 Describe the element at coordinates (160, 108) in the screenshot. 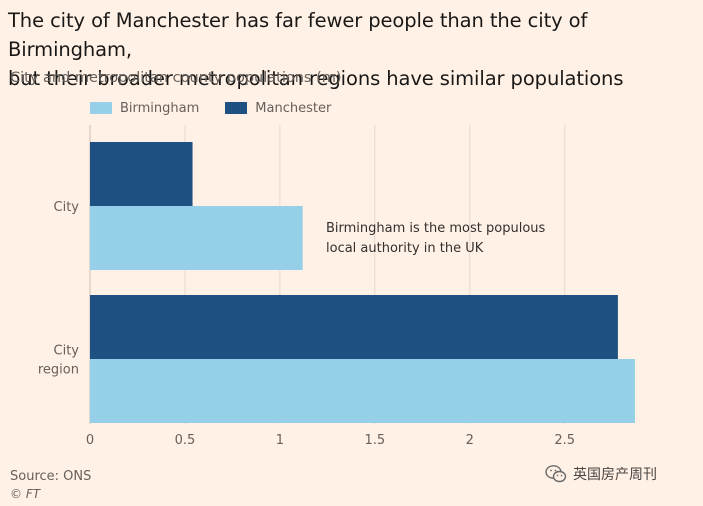

I see `legend-label-birmingham: Birmingham` at that location.